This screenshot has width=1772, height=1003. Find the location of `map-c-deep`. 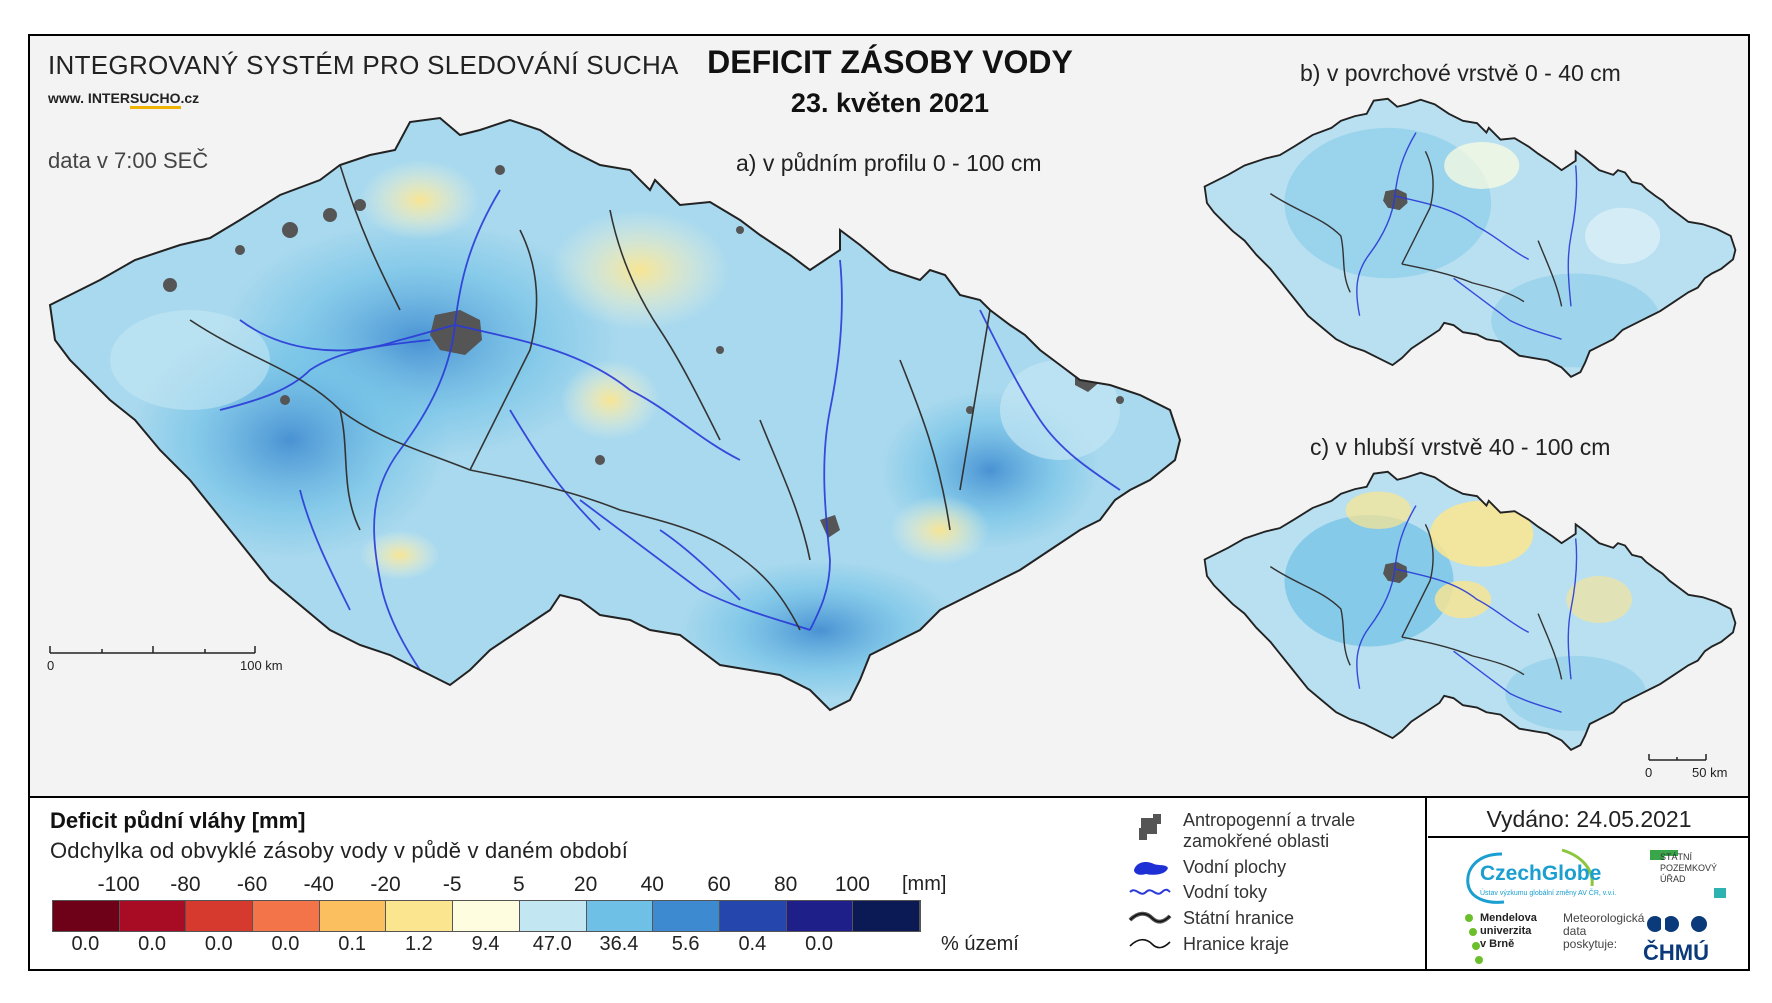

map-c-deep is located at coordinates (1470, 610).